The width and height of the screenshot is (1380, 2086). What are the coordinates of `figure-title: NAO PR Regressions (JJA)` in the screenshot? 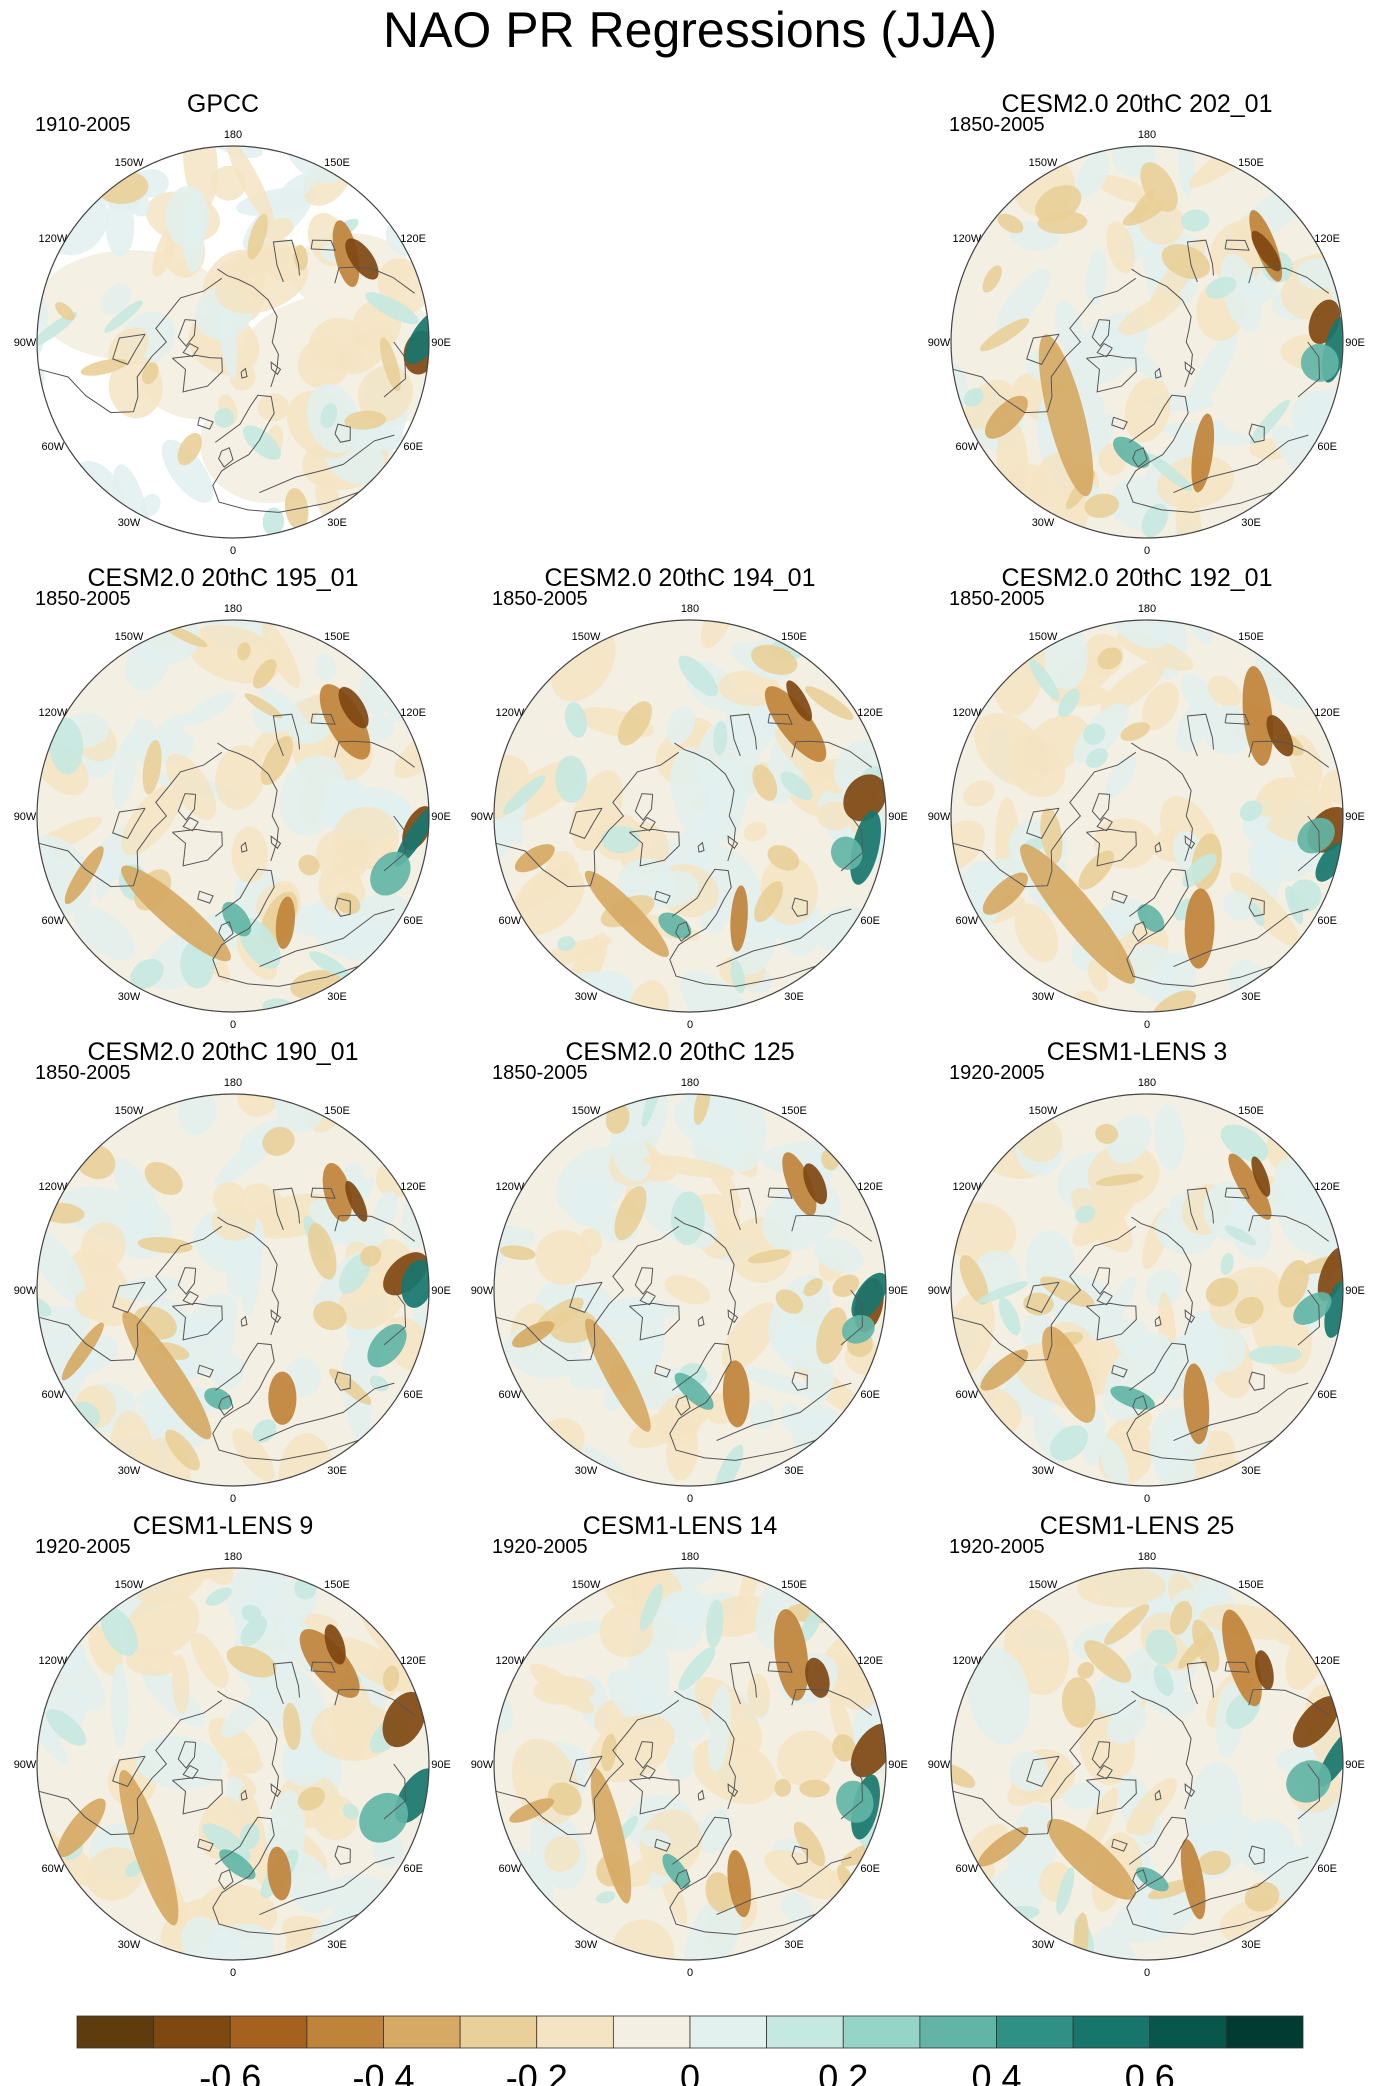 It's located at (690, 30).